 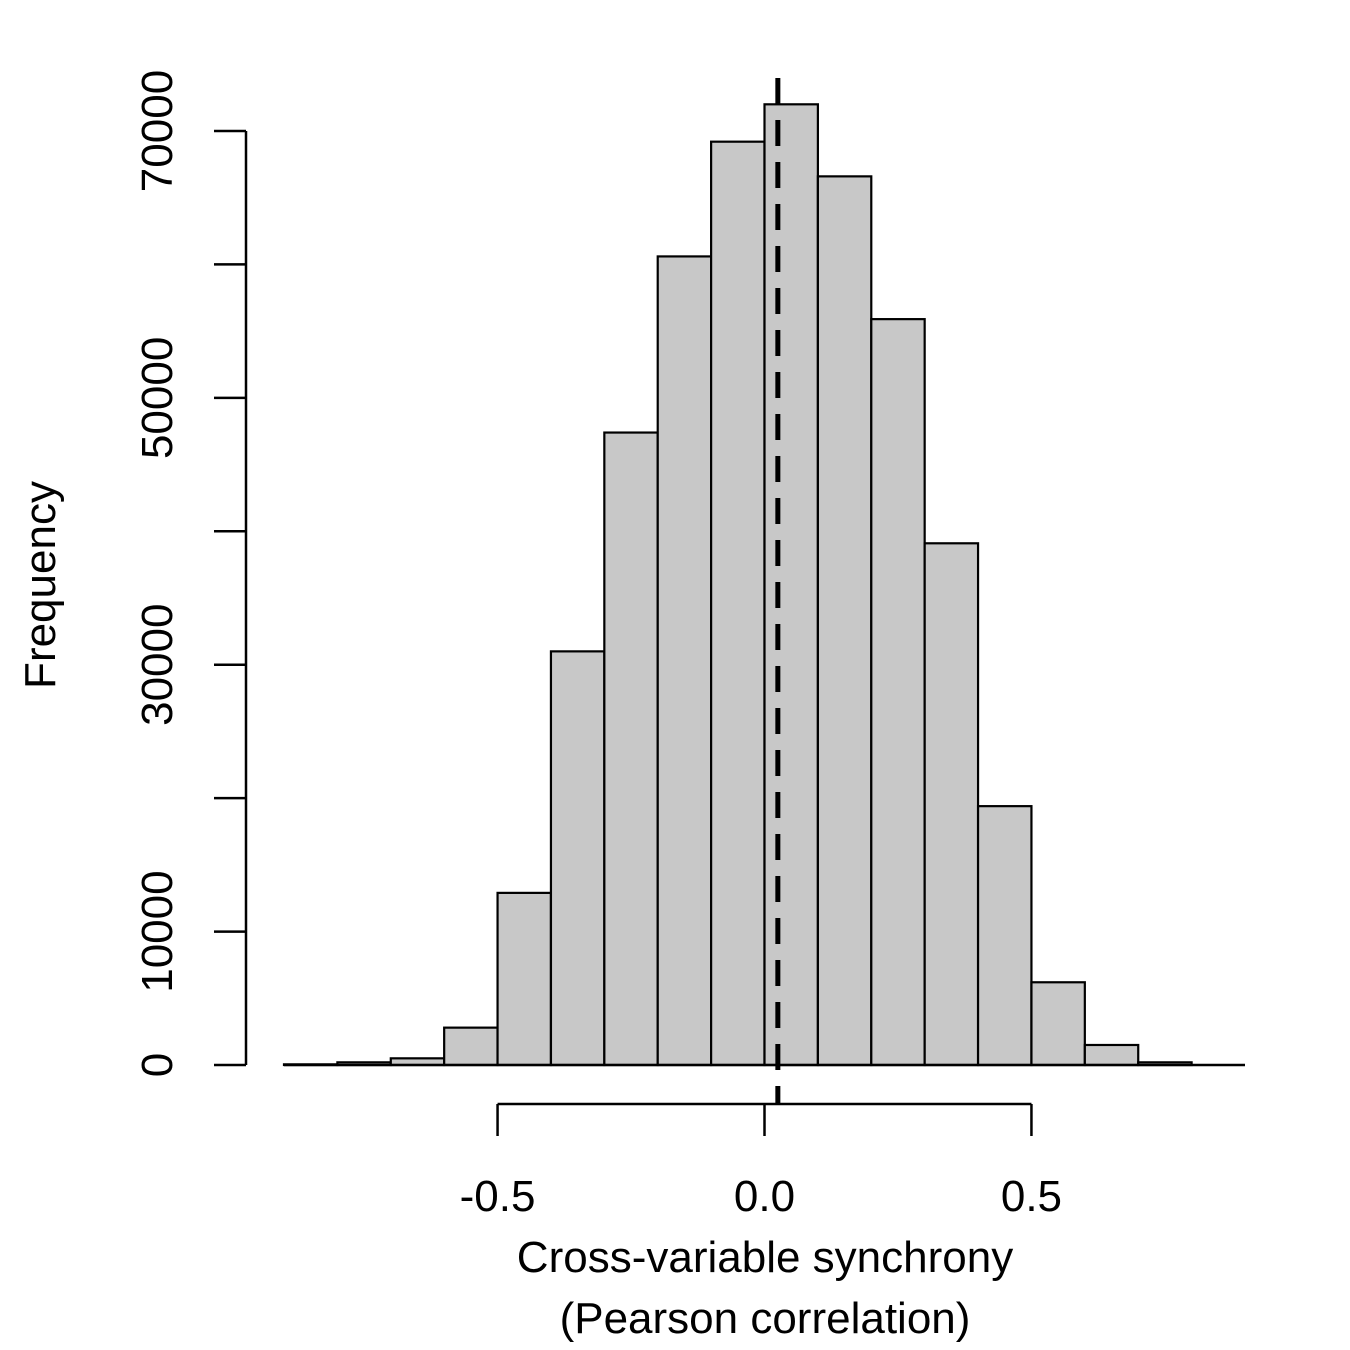 What do you see at coordinates (157, 131) in the screenshot?
I see `y-tick-label: 70000` at bounding box center [157, 131].